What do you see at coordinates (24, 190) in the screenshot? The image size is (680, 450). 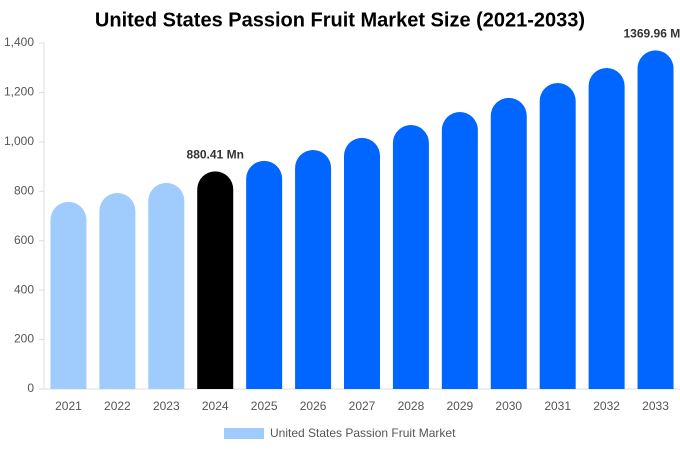 I see `y-tick-label: 800` at bounding box center [24, 190].